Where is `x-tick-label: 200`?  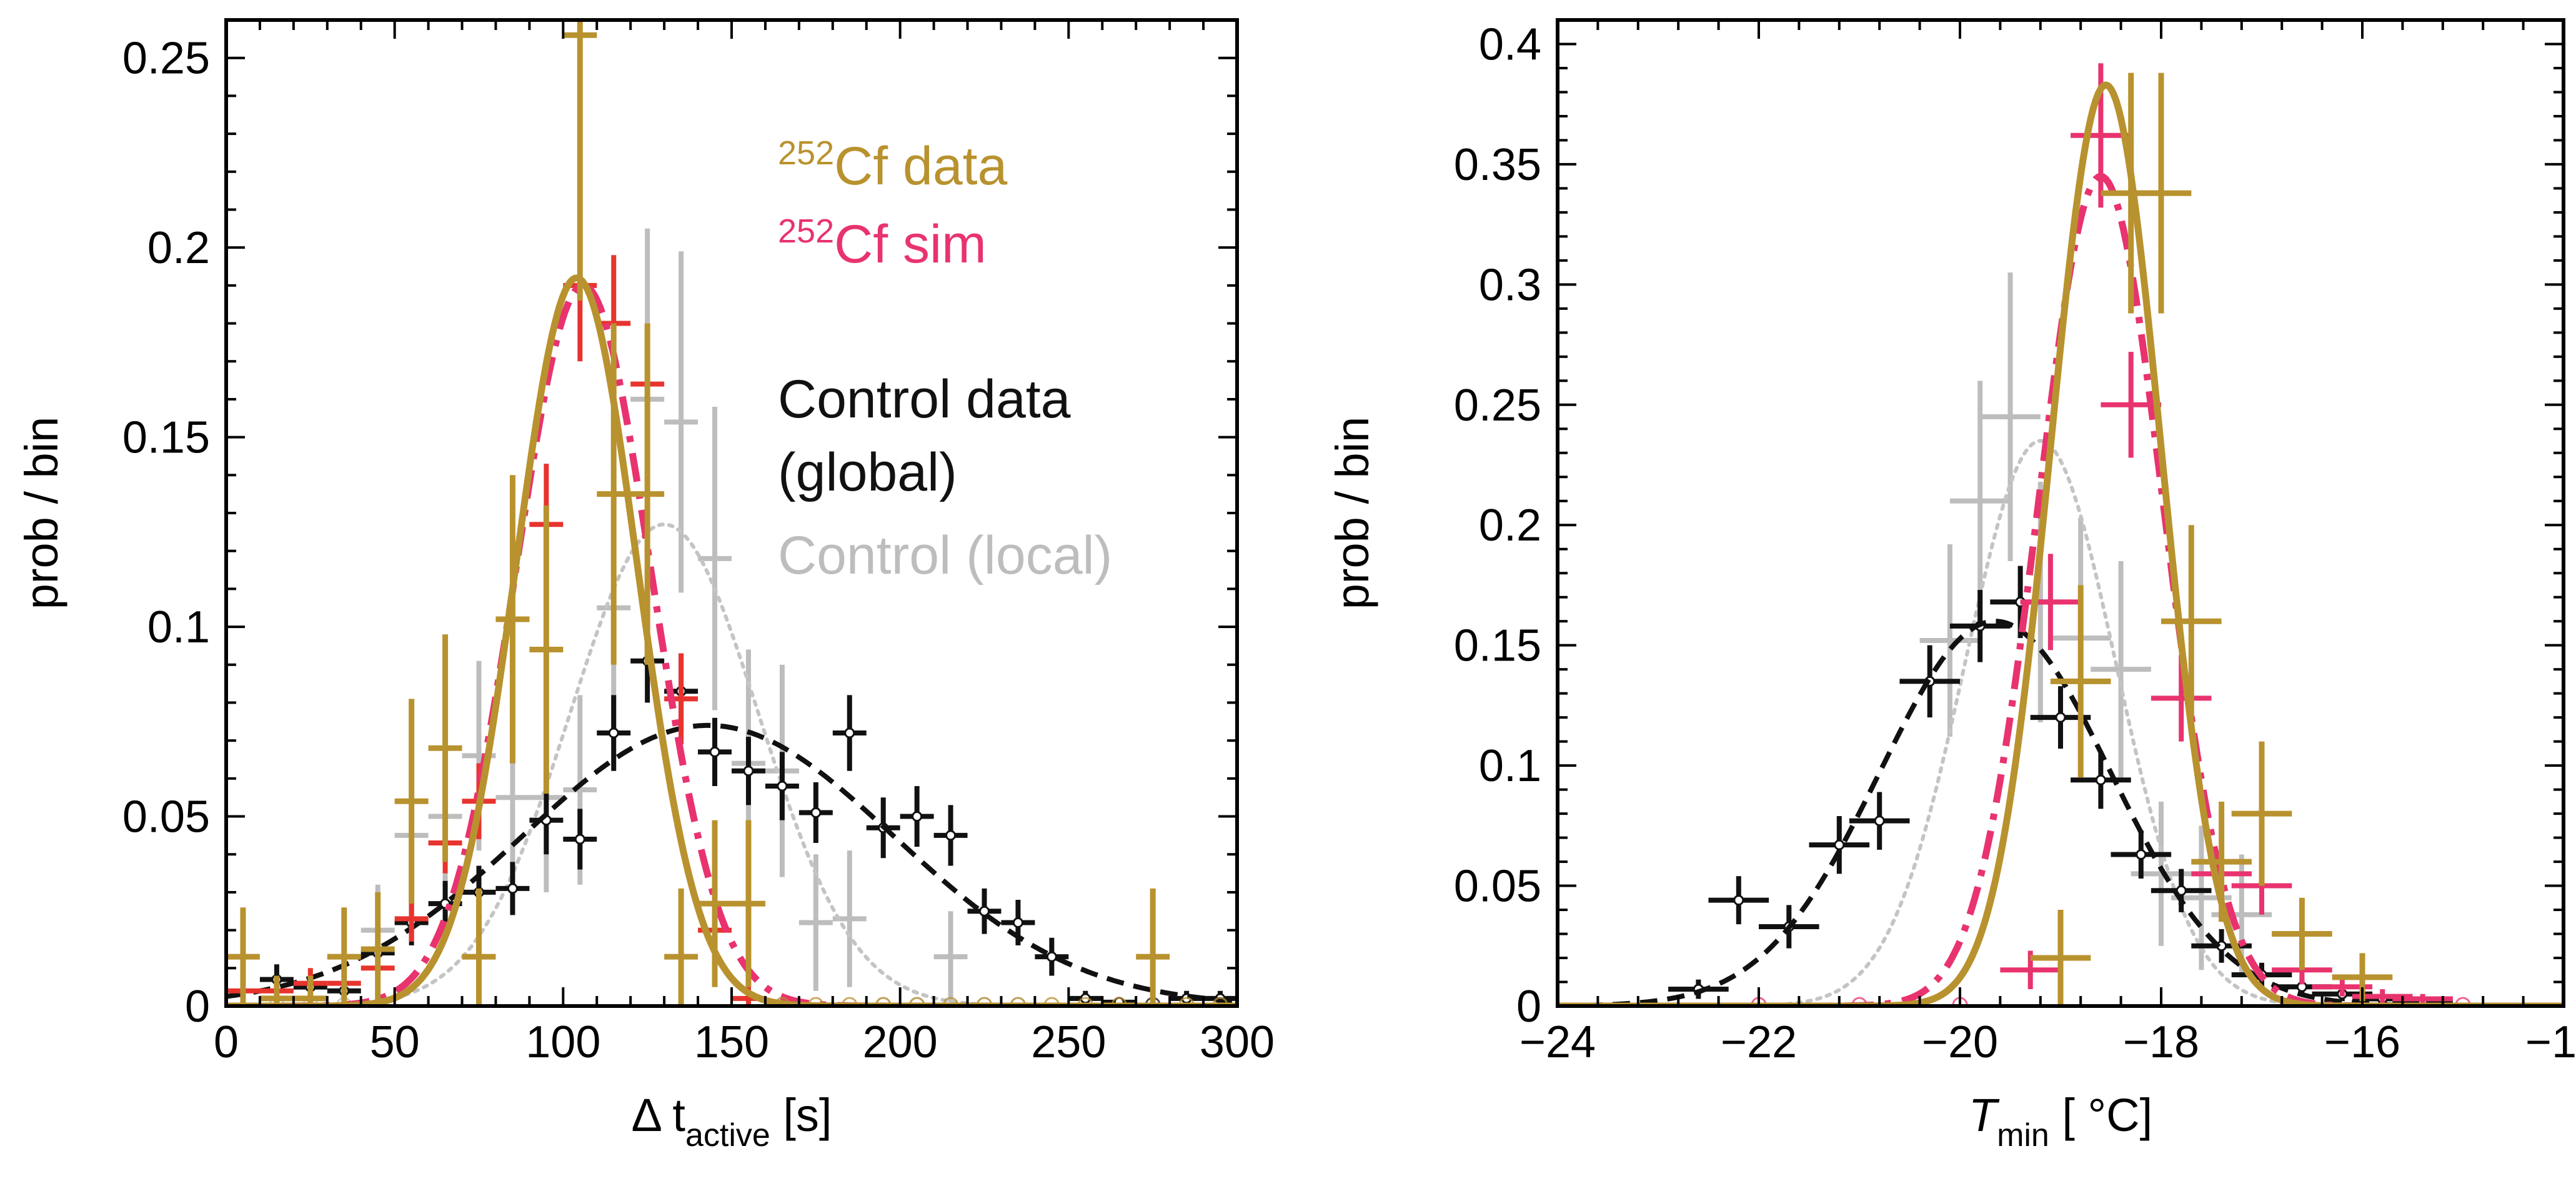
x-tick-label: 200 is located at coordinates (900, 1042).